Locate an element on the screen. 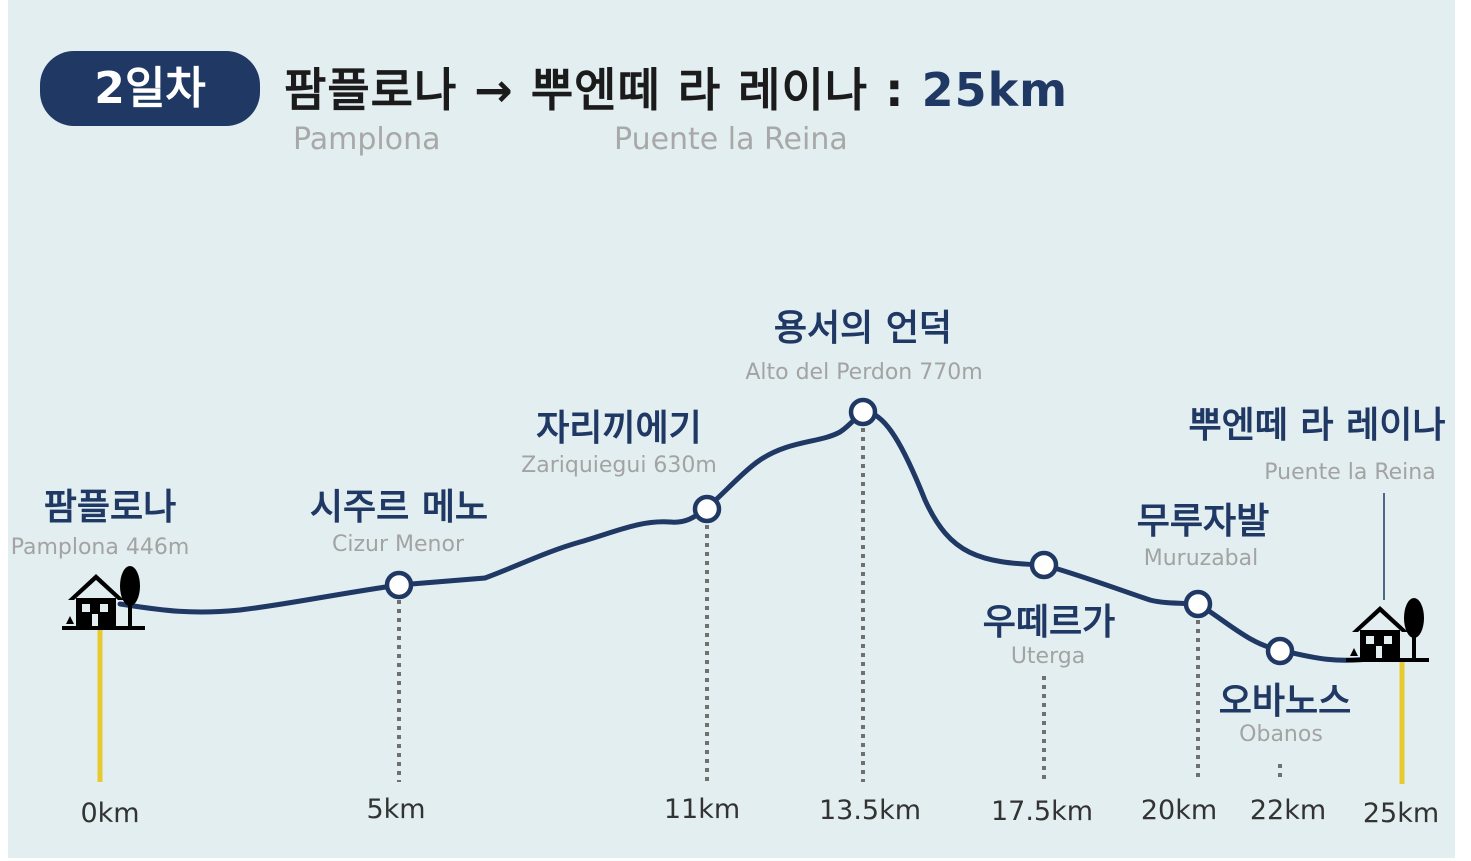 The width and height of the screenshot is (1471, 861). waypoint-cizur is located at coordinates (399, 585).